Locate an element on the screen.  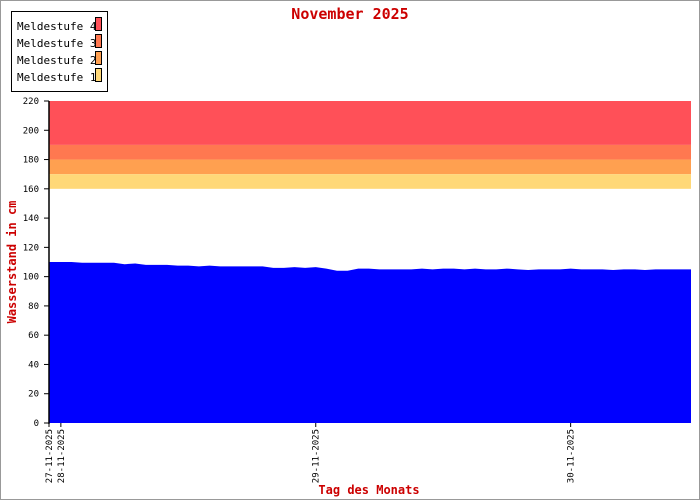
y-tick-label: 40 is located at coordinates (33, 365).